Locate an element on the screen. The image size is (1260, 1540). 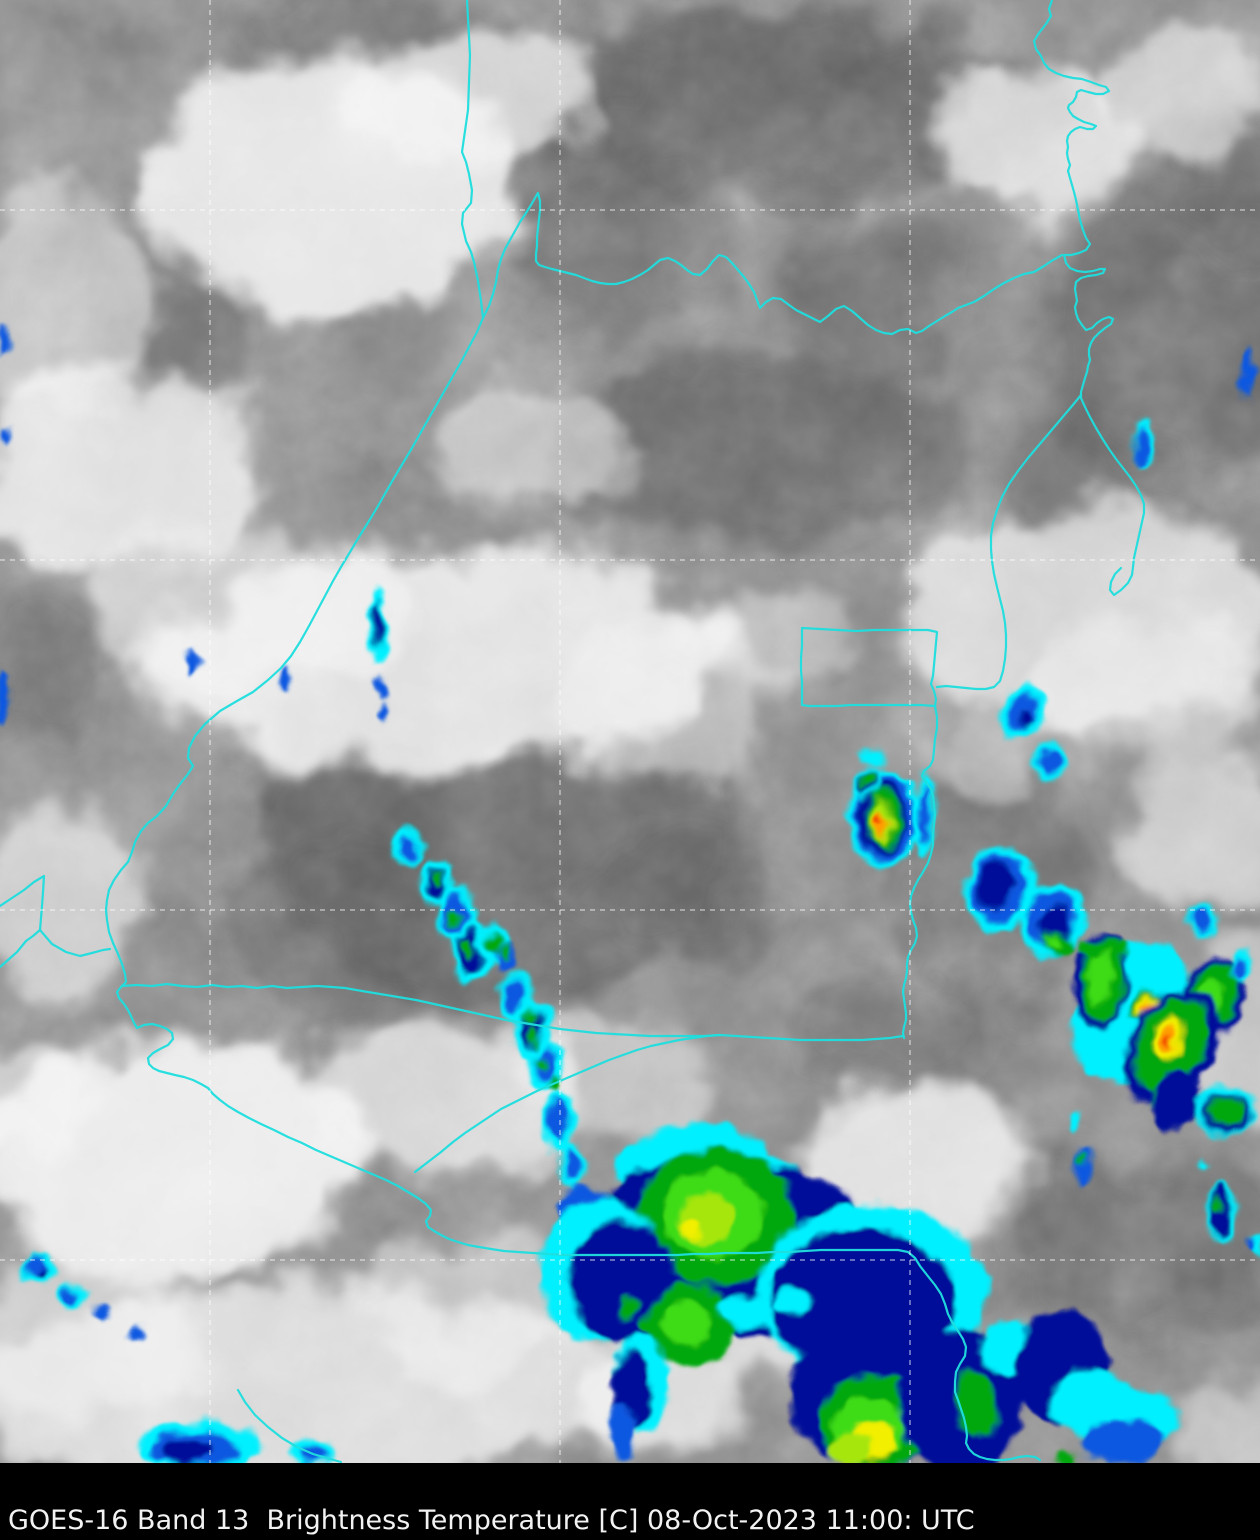
border-mid-diagonal-border is located at coordinates (659, 1103).